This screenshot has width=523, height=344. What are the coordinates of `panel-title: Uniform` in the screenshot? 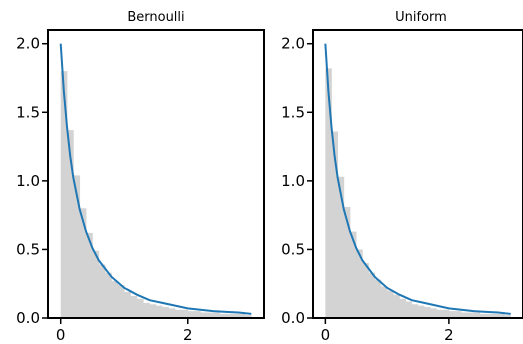 It's located at (421, 17).